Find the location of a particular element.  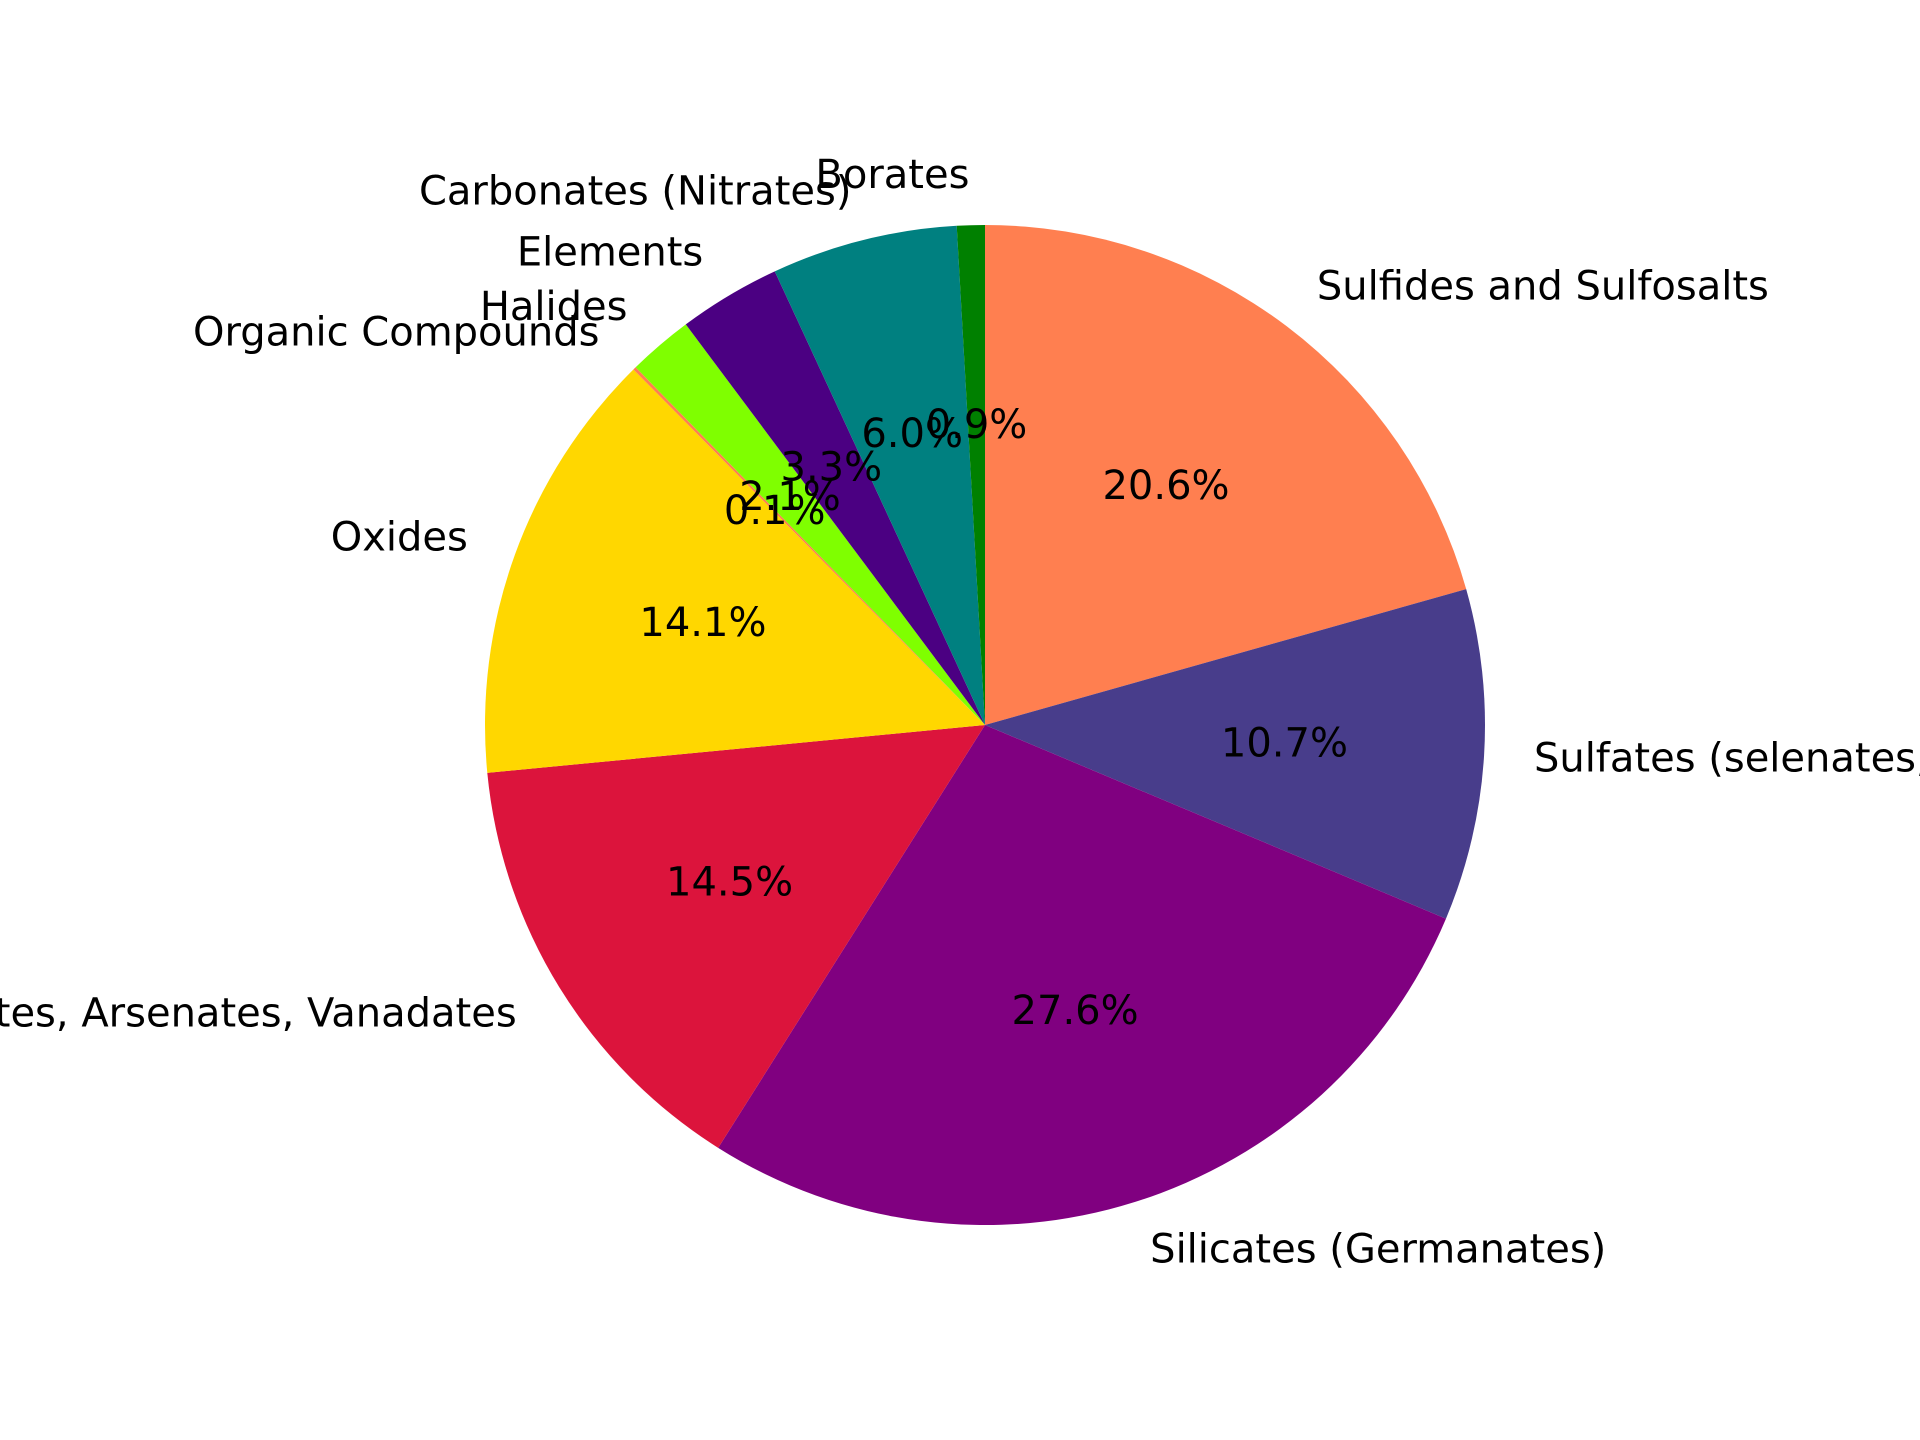

percent-label-halides: 2.1% is located at coordinates (790, 497).